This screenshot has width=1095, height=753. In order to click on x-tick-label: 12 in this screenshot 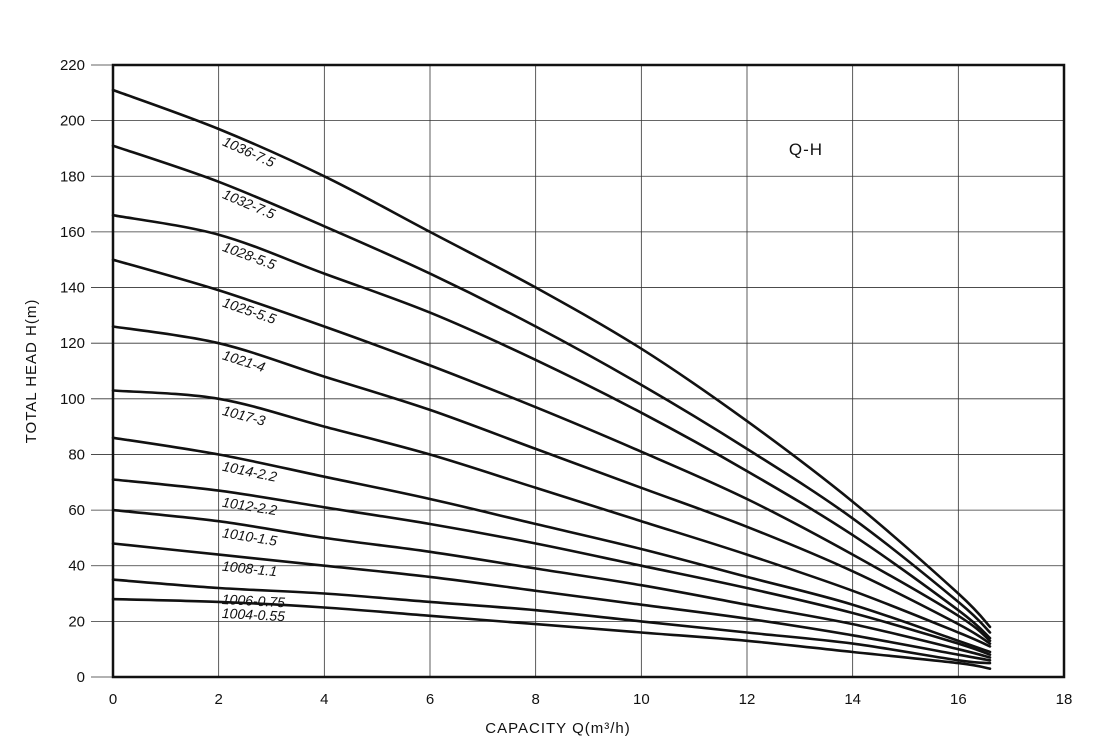, I will do `click(747, 699)`.